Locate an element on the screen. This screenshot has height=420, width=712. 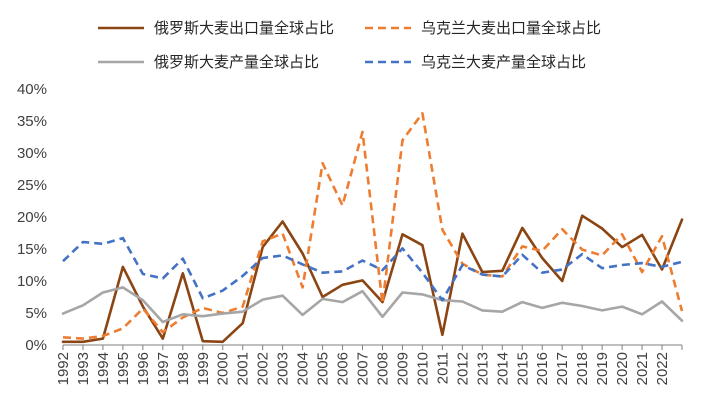
y-tick-label: 15% is located at coordinates (32, 249).